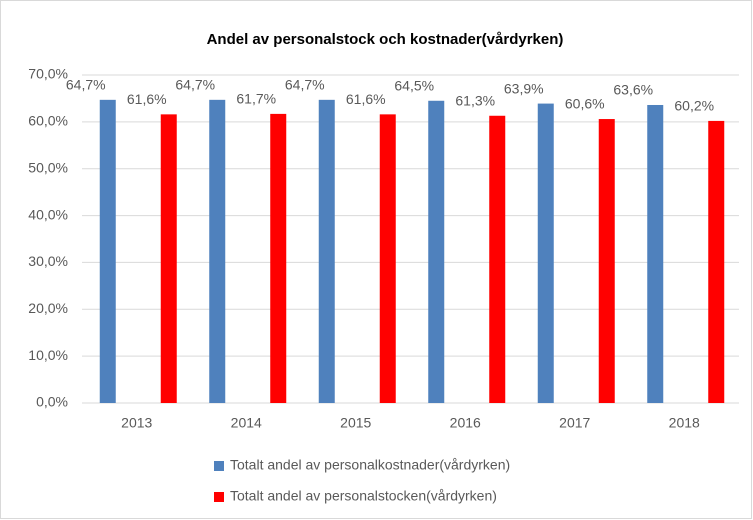 The height and width of the screenshot is (520, 753). What do you see at coordinates (574, 423) in the screenshot?
I see `x-tick-label: 2017` at bounding box center [574, 423].